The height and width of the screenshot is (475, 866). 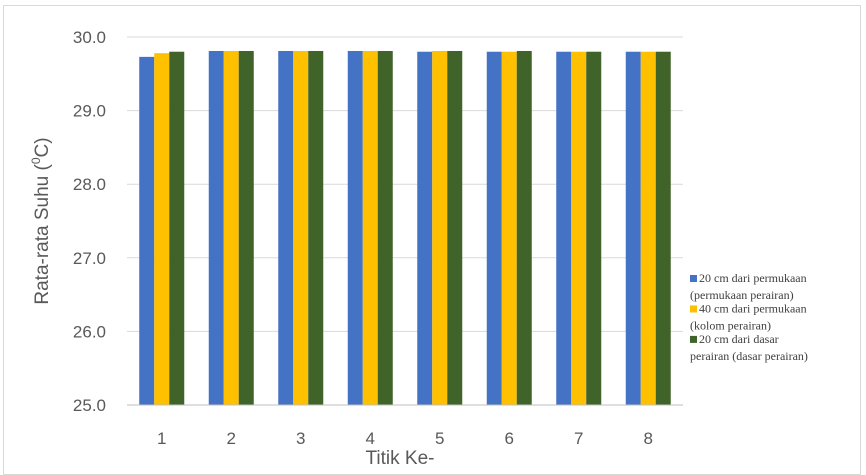 What do you see at coordinates (370, 438) in the screenshot?
I see `x-tick-label: 4` at bounding box center [370, 438].